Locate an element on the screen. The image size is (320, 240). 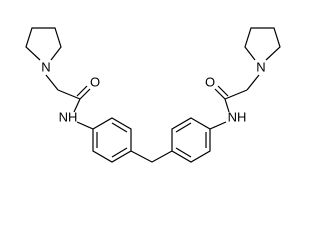
left-ring is located at coordinates (43, 44).